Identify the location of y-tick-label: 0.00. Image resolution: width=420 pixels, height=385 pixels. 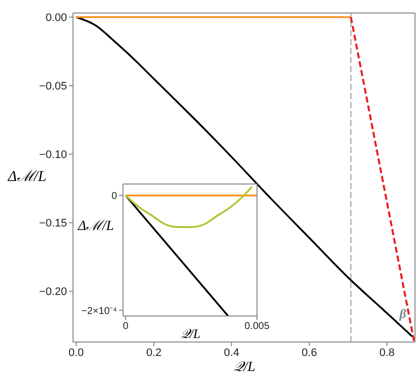
(56, 18).